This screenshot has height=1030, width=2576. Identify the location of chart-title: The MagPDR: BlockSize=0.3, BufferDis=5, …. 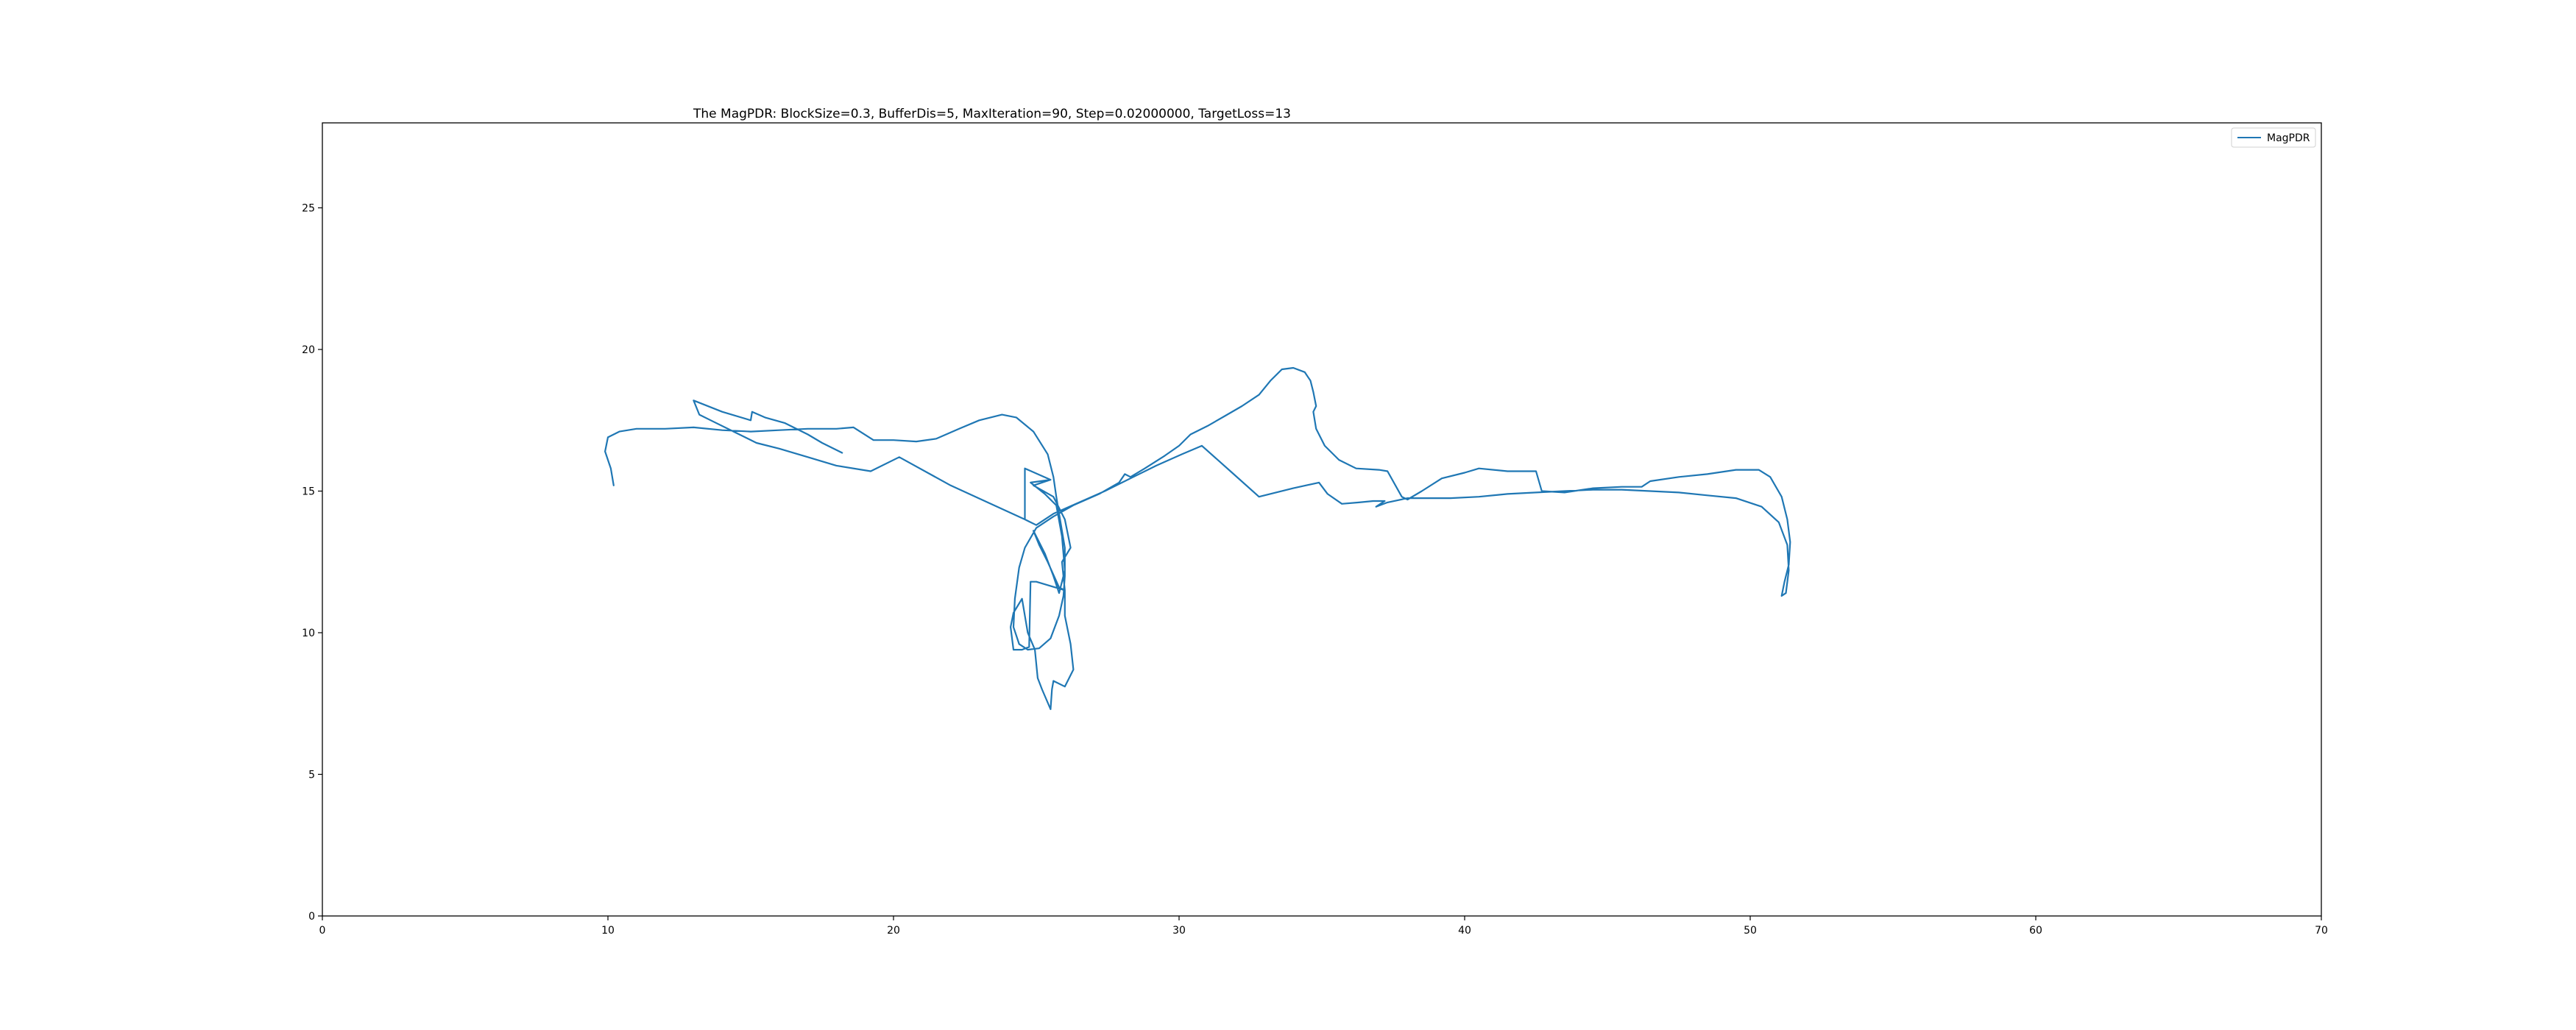
(992, 114).